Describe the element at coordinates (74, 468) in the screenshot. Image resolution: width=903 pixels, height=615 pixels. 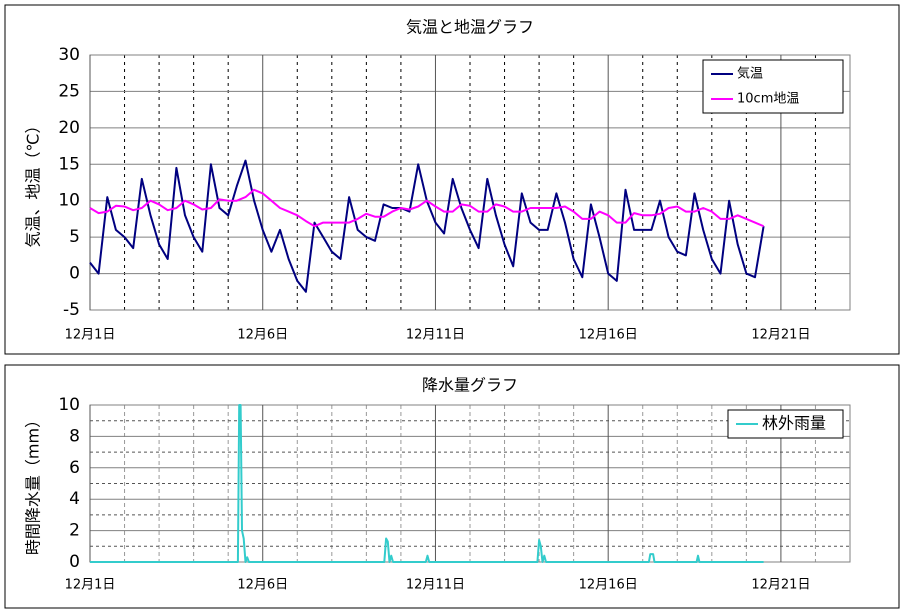
I see `y-tick-label: 6` at that location.